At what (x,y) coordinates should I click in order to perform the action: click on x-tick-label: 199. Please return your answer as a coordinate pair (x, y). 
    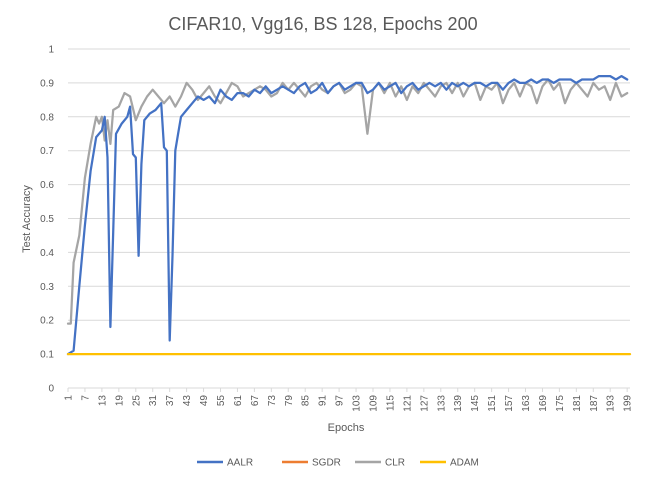
    Looking at the image, I should click on (628, 403).